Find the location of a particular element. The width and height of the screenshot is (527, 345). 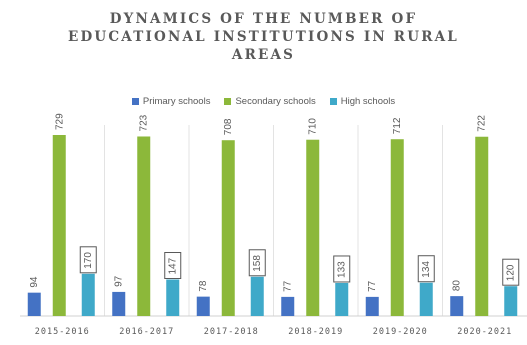

legend-label-secondary: Secondary schools is located at coordinates (275, 101).